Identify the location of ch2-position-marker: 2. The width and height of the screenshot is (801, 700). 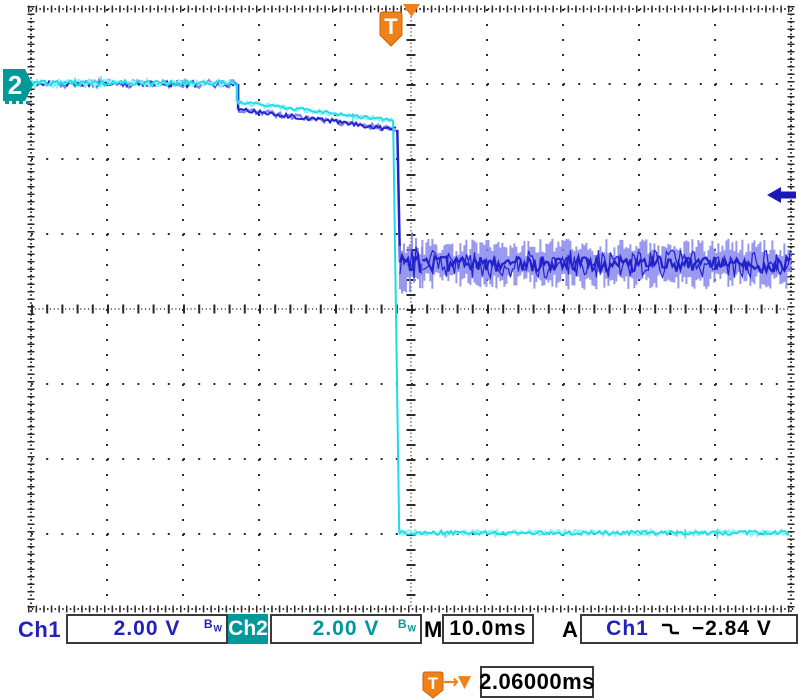
(18, 86).